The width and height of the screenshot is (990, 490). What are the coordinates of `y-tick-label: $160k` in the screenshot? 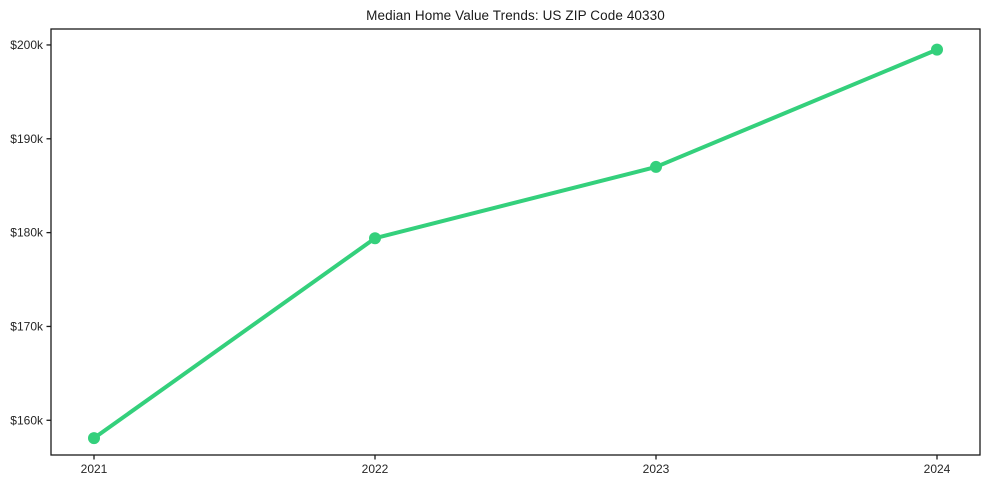 It's located at (27, 420).